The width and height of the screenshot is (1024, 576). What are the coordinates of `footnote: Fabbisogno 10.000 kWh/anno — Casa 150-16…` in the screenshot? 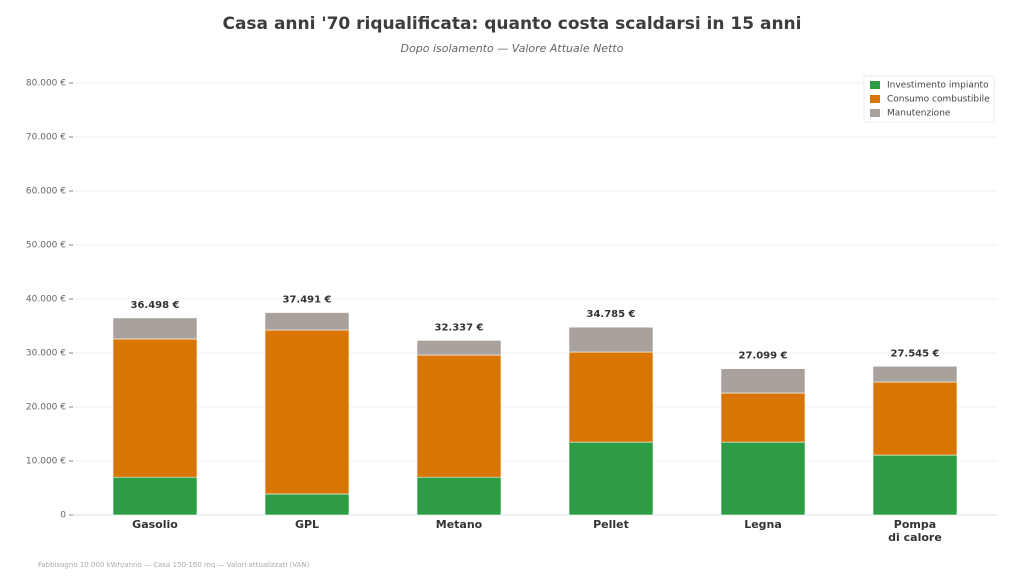 It's located at (174, 565).